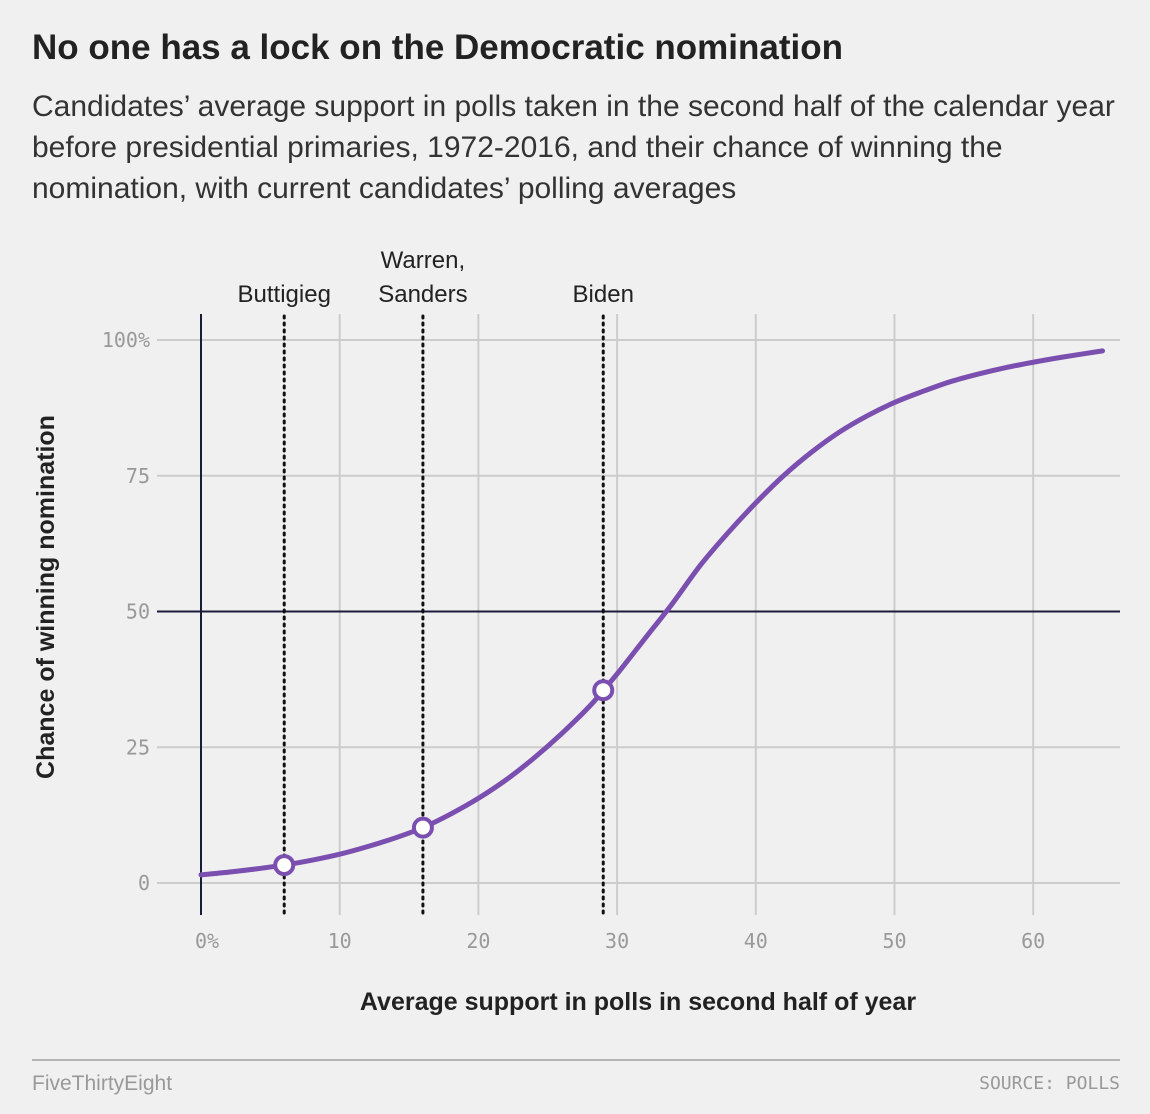 The image size is (1150, 1114). Describe the element at coordinates (284, 294) in the screenshot. I see `candidate-label: Buttigieg` at that location.